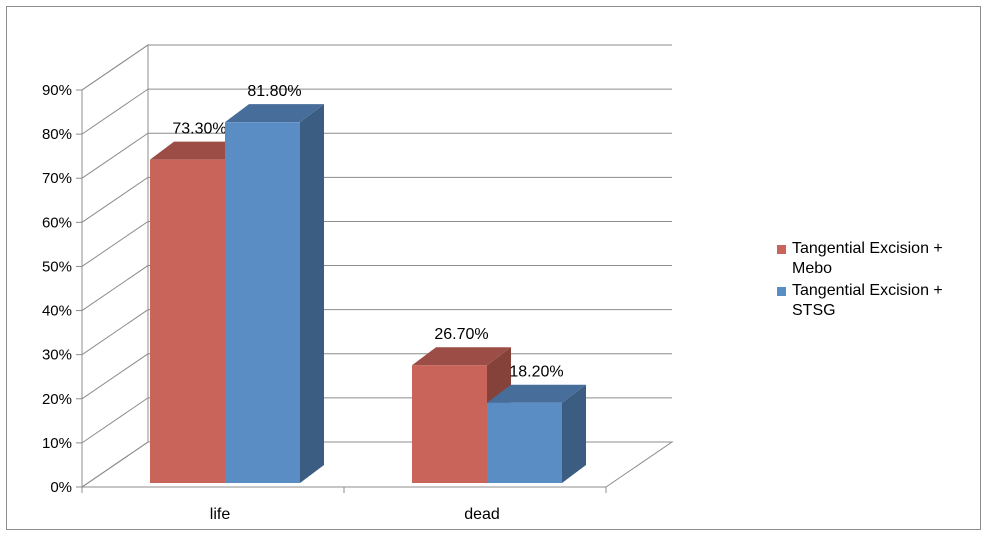 The image size is (988, 536). I want to click on y-tick-label: 70%, so click(57, 178).